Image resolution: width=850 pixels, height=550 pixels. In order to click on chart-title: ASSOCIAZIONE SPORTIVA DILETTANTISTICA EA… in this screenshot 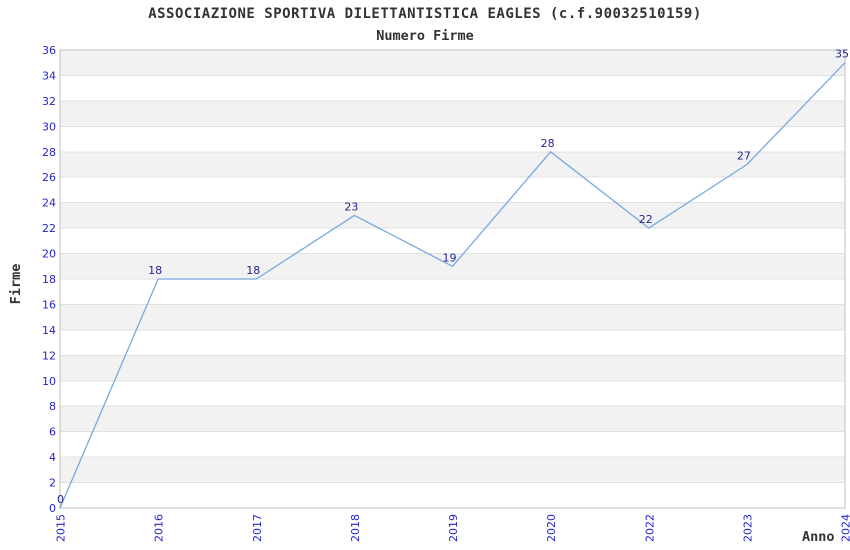, I will do `click(425, 14)`.